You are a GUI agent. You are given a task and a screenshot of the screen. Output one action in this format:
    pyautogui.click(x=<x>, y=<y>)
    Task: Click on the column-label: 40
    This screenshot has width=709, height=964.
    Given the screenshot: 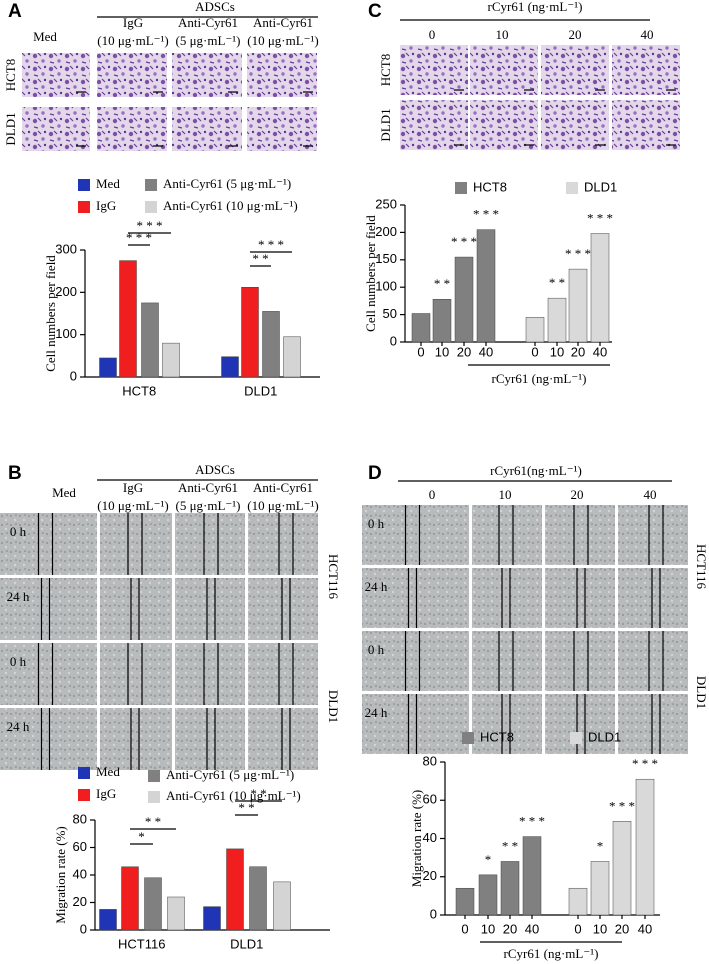 What is the action you would take?
    pyautogui.click(x=650, y=494)
    